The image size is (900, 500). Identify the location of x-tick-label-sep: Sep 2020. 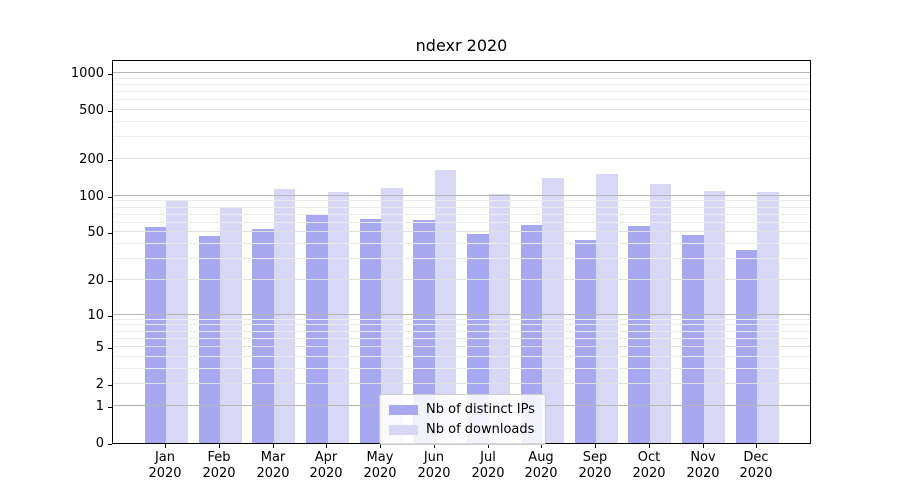
(595, 465).